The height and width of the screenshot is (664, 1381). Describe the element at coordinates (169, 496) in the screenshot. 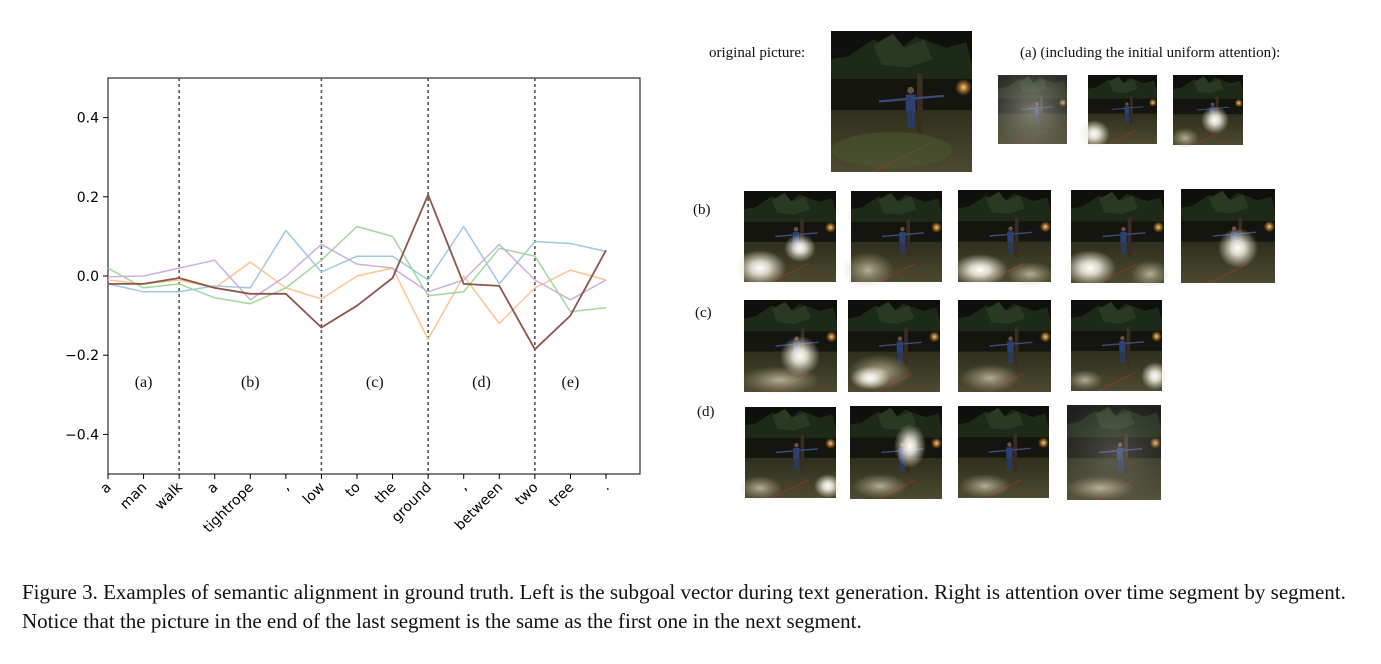

I see `x-tick-label: walk` at that location.